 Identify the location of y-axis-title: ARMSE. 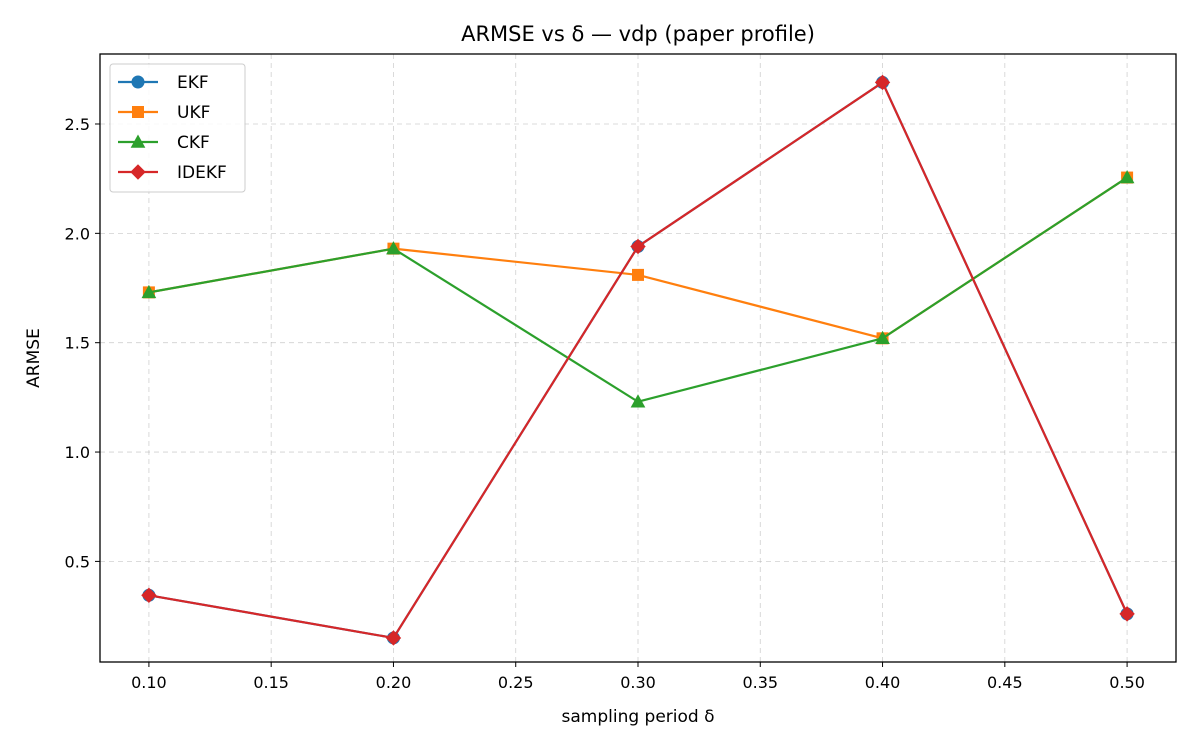
(34, 358).